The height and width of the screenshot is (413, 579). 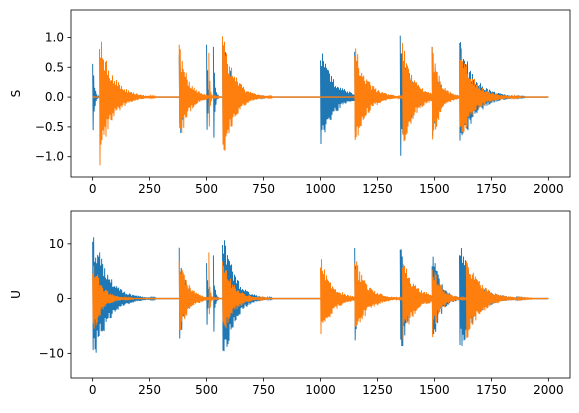 What do you see at coordinates (54, 37) in the screenshot?
I see `y-tick-label: 1.0` at bounding box center [54, 37].